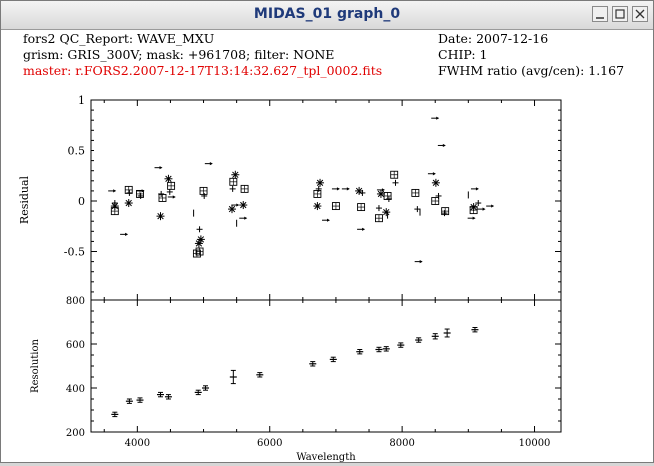 This screenshot has height=466, width=654. What do you see at coordinates (75, 389) in the screenshot?
I see `y-tick-label: 400` at bounding box center [75, 389].